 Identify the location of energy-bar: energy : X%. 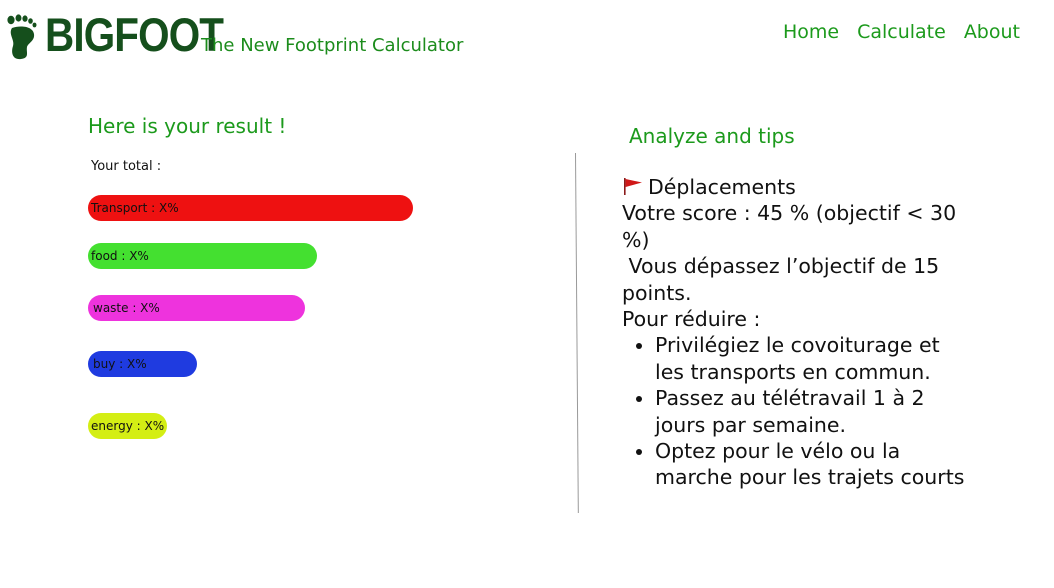
(127, 426).